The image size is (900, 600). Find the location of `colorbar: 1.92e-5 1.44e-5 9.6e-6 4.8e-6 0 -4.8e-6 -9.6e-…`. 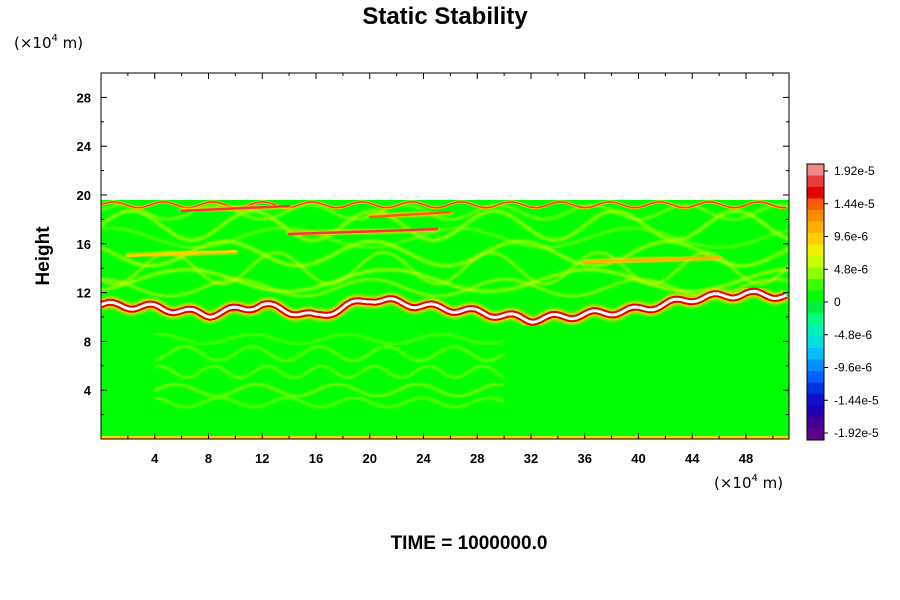

colorbar: 1.92e-5 1.44e-5 9.6e-6 4.8e-6 0 -4.8e-6 -9.6e-… is located at coordinates (842, 302).